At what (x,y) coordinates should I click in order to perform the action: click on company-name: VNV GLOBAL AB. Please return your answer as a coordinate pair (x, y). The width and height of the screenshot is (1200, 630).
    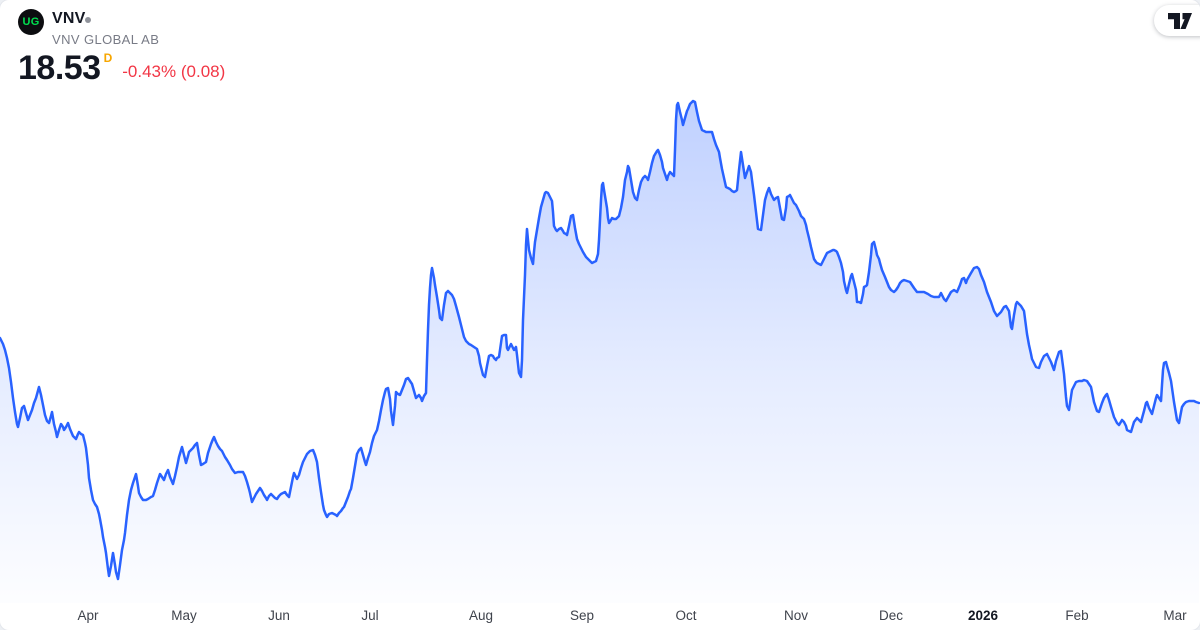
    Looking at the image, I should click on (106, 39).